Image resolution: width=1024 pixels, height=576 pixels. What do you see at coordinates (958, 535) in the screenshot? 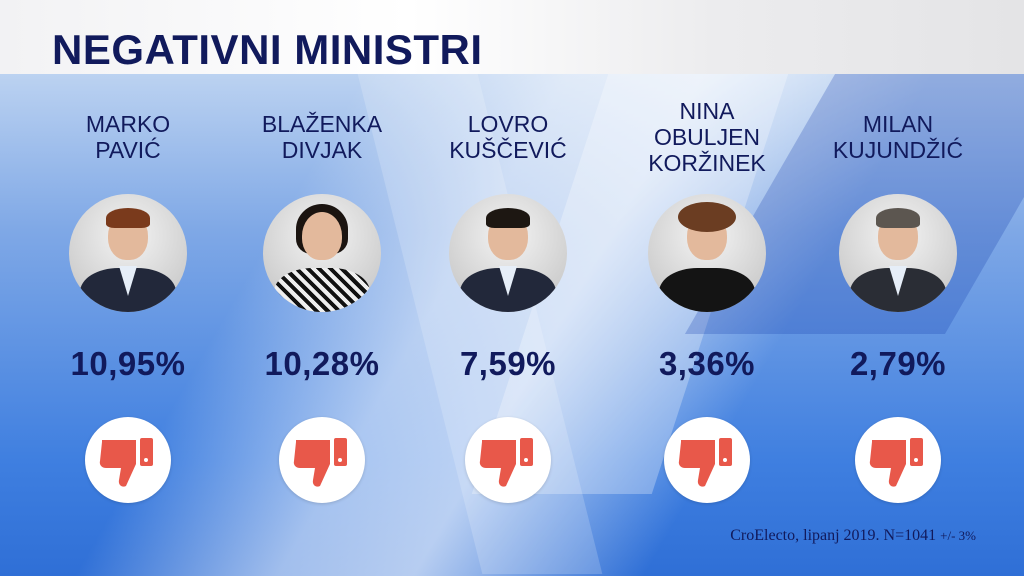
I see `margin-of-error: +/- 3%` at bounding box center [958, 535].